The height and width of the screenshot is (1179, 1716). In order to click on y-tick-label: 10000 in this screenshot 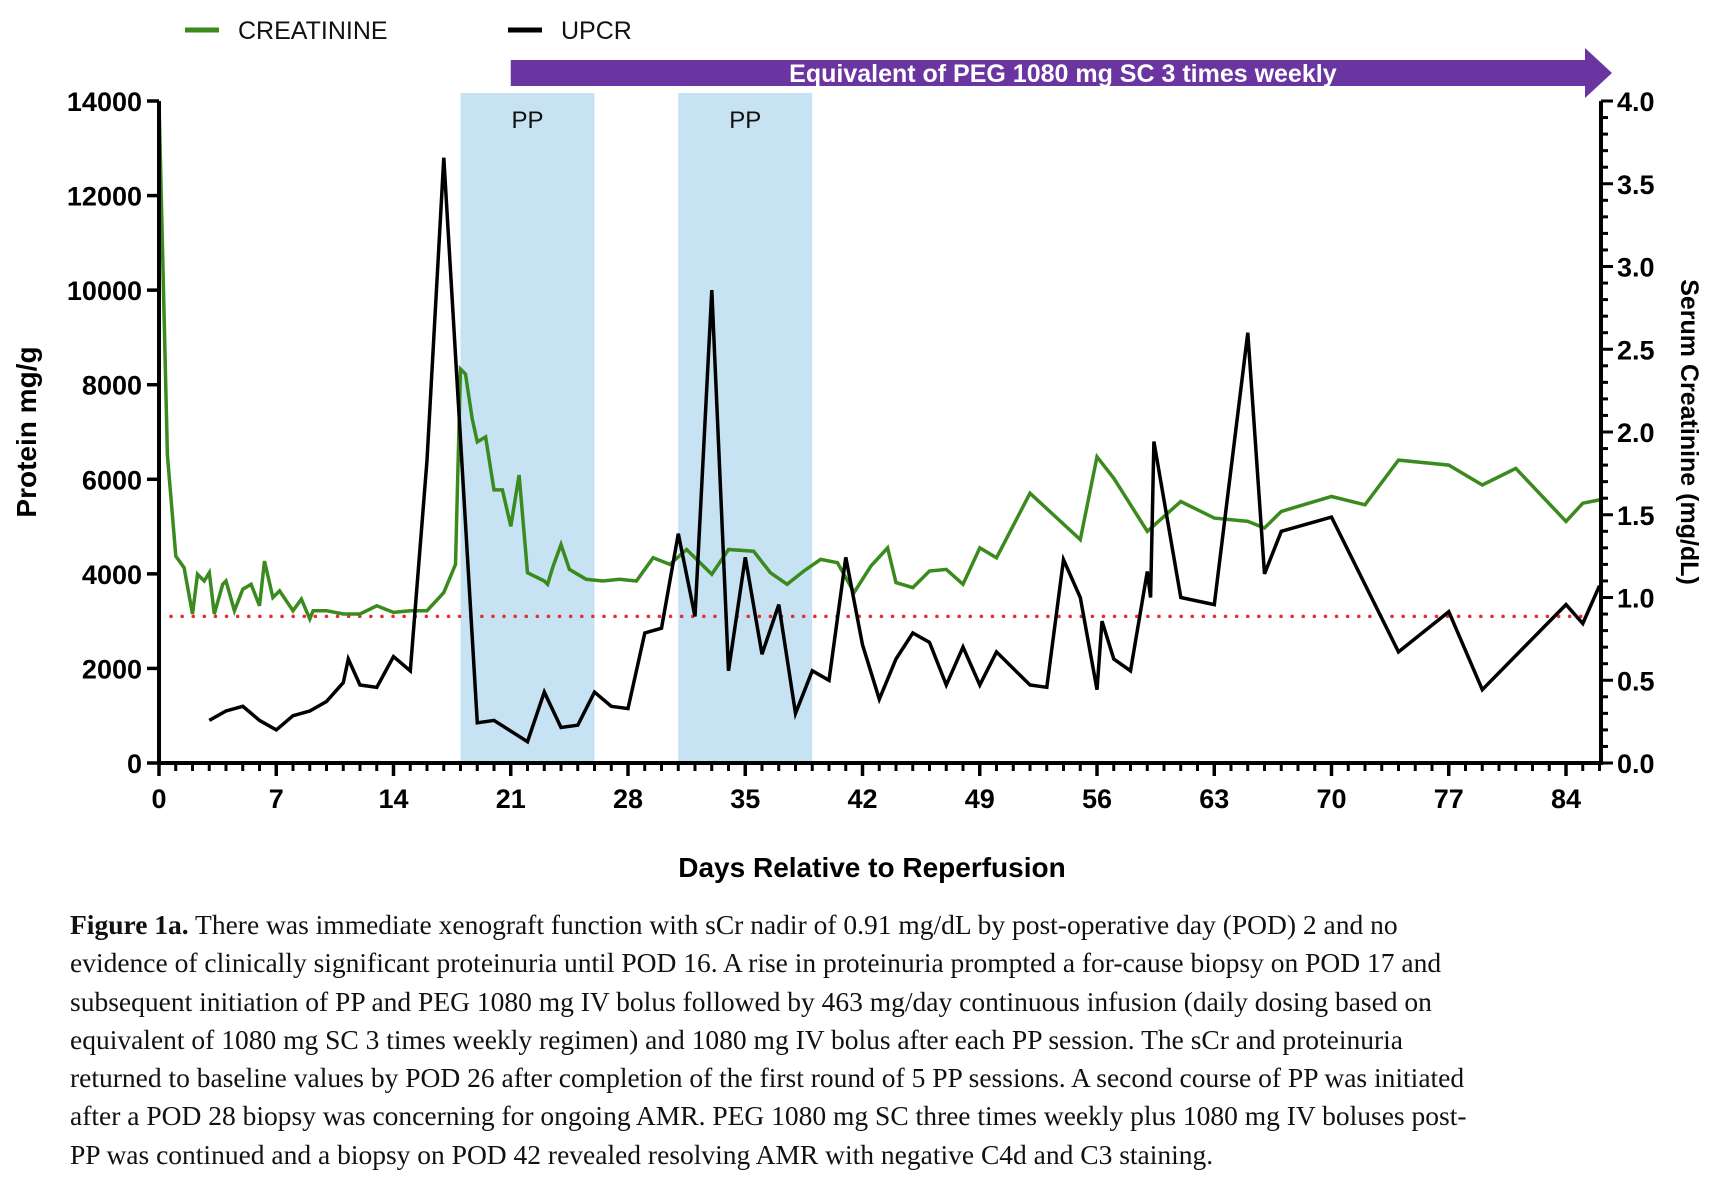, I will do `click(104, 291)`.